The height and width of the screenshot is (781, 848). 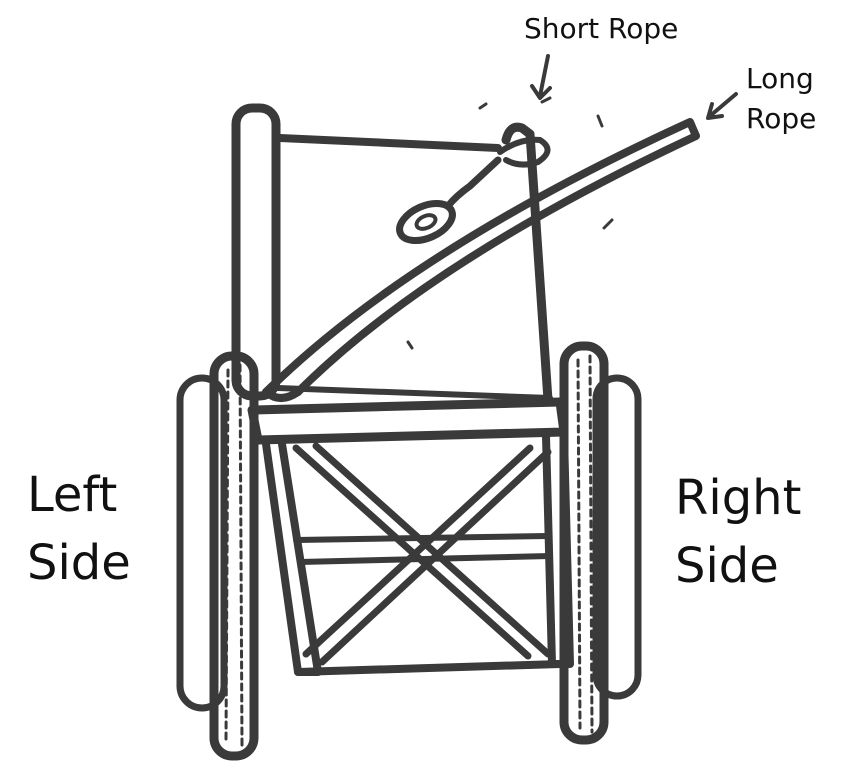 I want to click on seat-bar, so click(x=408, y=421).